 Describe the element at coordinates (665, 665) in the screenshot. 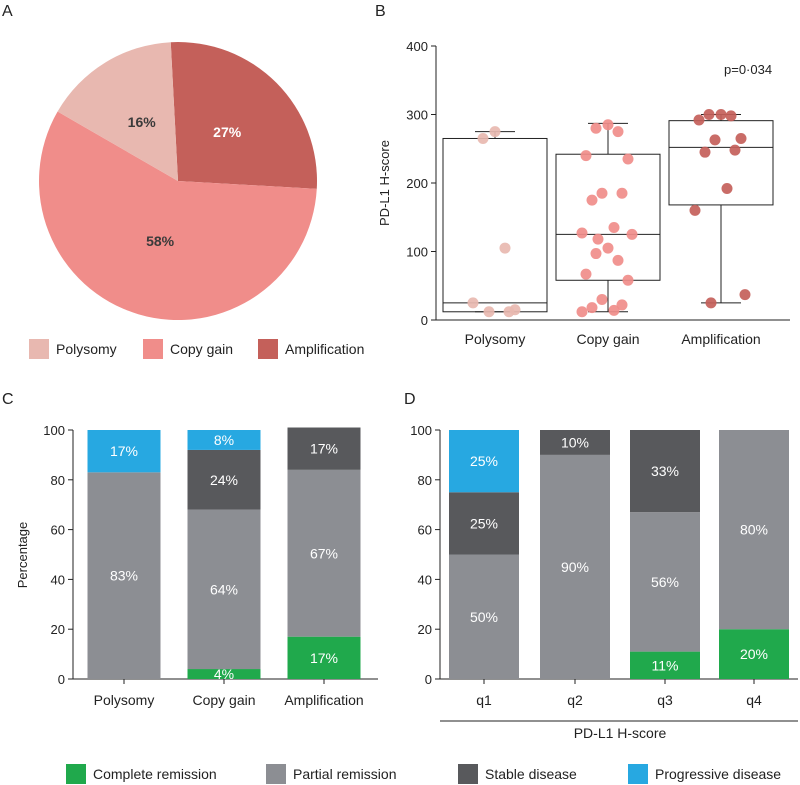

I see `bar-value-label: 11%` at that location.